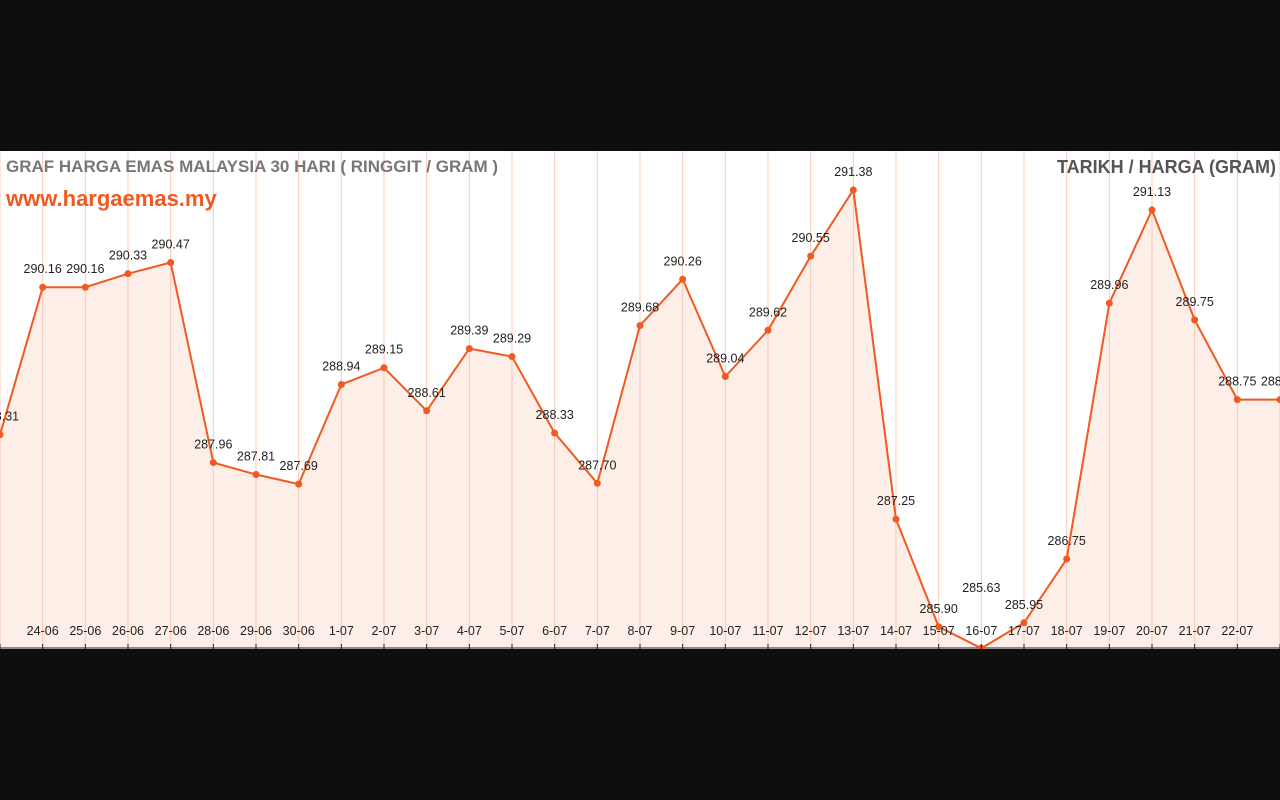  What do you see at coordinates (853, 172) in the screenshot?
I see `data-label: 291.38` at bounding box center [853, 172].